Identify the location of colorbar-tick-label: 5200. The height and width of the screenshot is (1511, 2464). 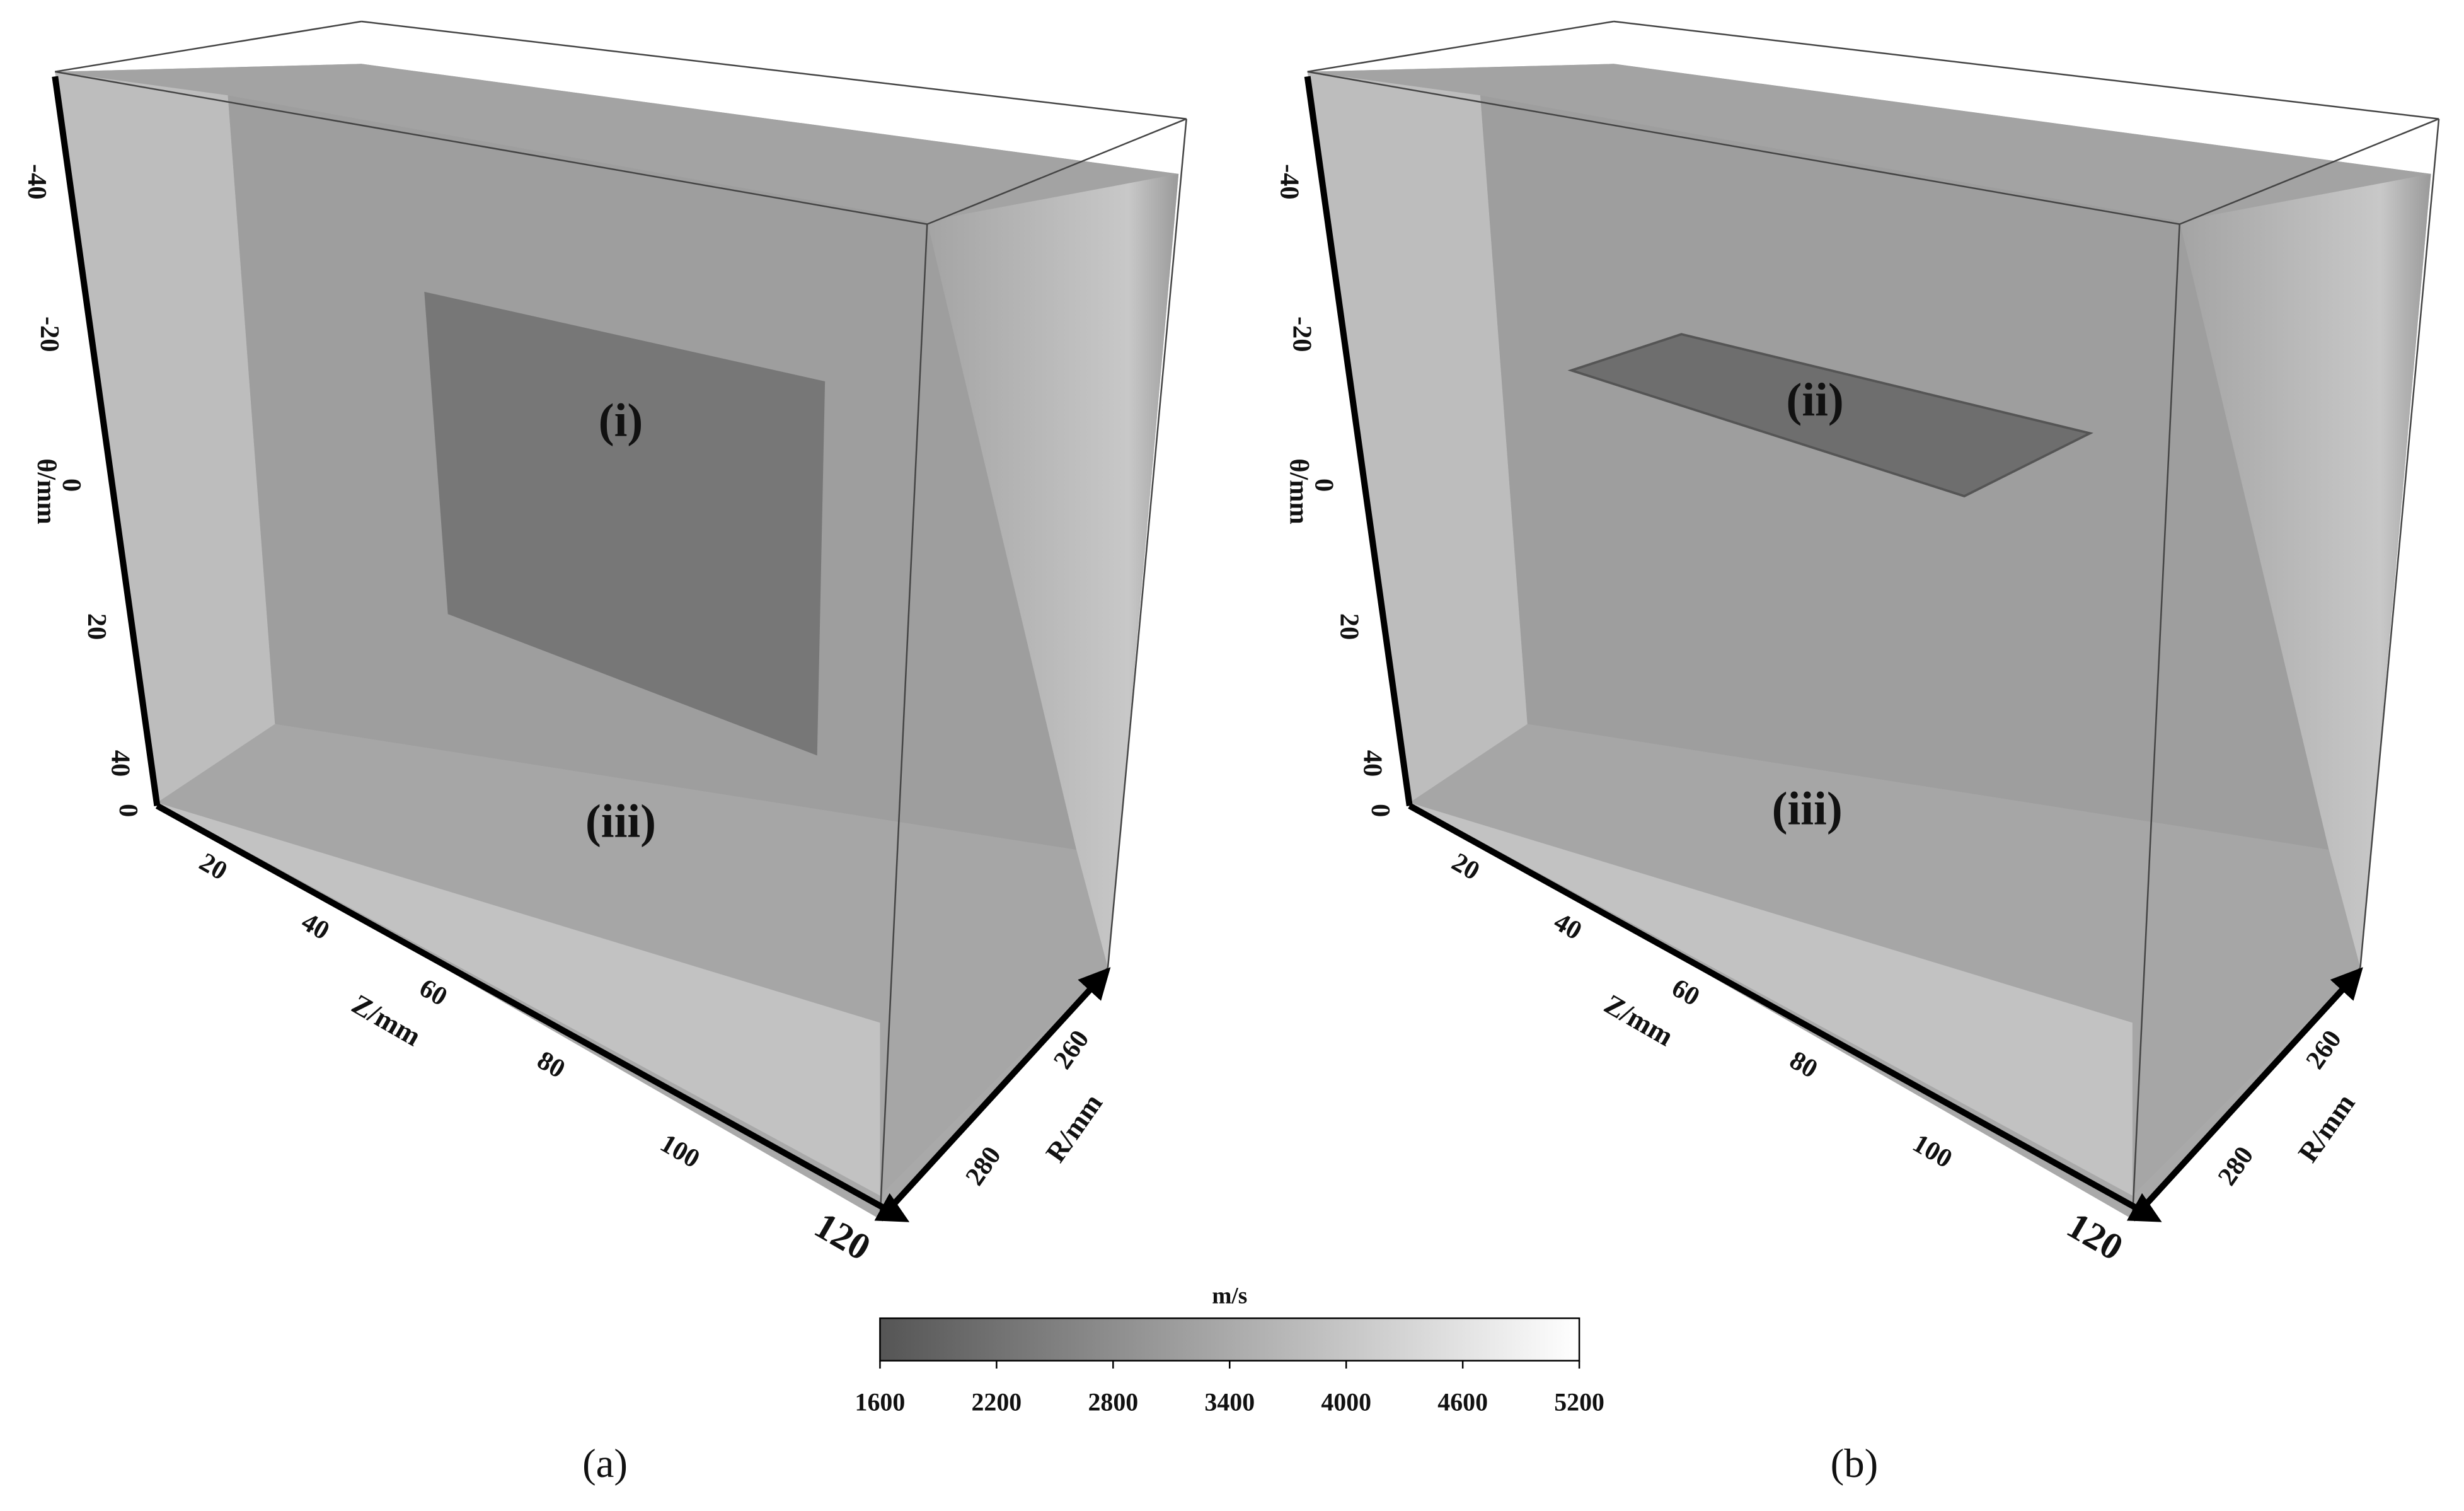
(1579, 1402).